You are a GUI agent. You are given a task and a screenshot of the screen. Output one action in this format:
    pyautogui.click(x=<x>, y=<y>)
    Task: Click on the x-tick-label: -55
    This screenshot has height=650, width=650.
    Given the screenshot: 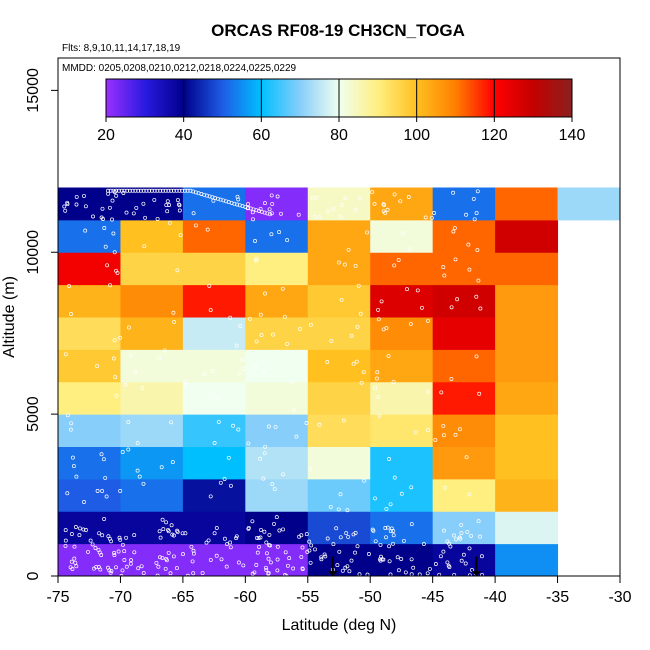 What is the action you would take?
    pyautogui.click(x=307, y=597)
    